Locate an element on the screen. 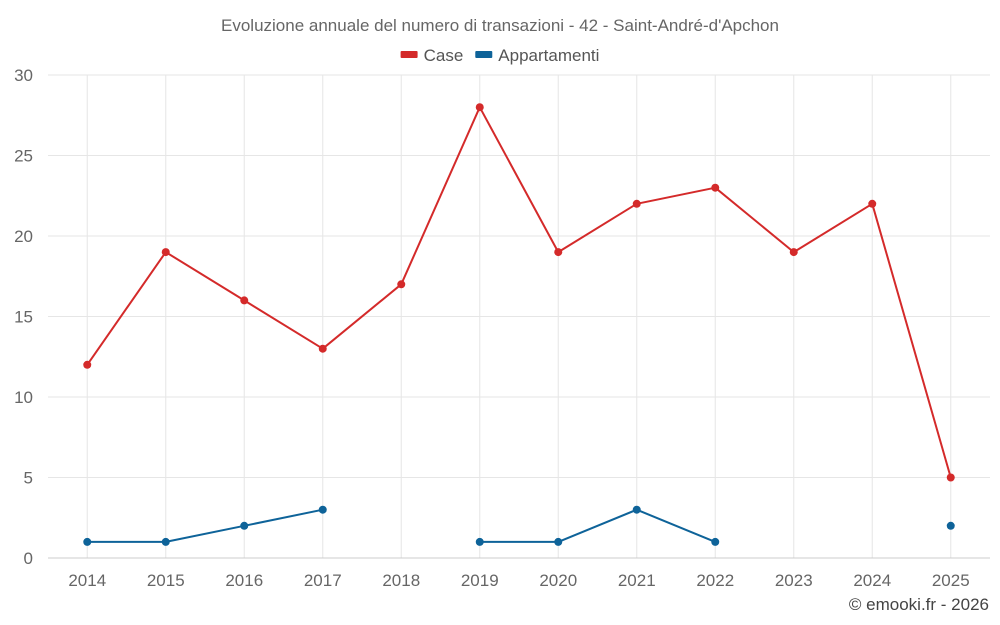 The width and height of the screenshot is (1000, 625). legend-item-case: Case is located at coordinates (432, 55).